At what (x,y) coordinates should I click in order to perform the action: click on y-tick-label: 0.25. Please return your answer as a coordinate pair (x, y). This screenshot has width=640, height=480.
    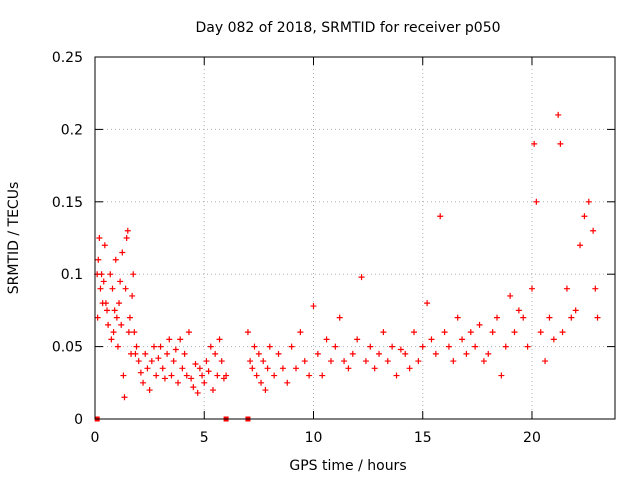
    Looking at the image, I should click on (67, 58).